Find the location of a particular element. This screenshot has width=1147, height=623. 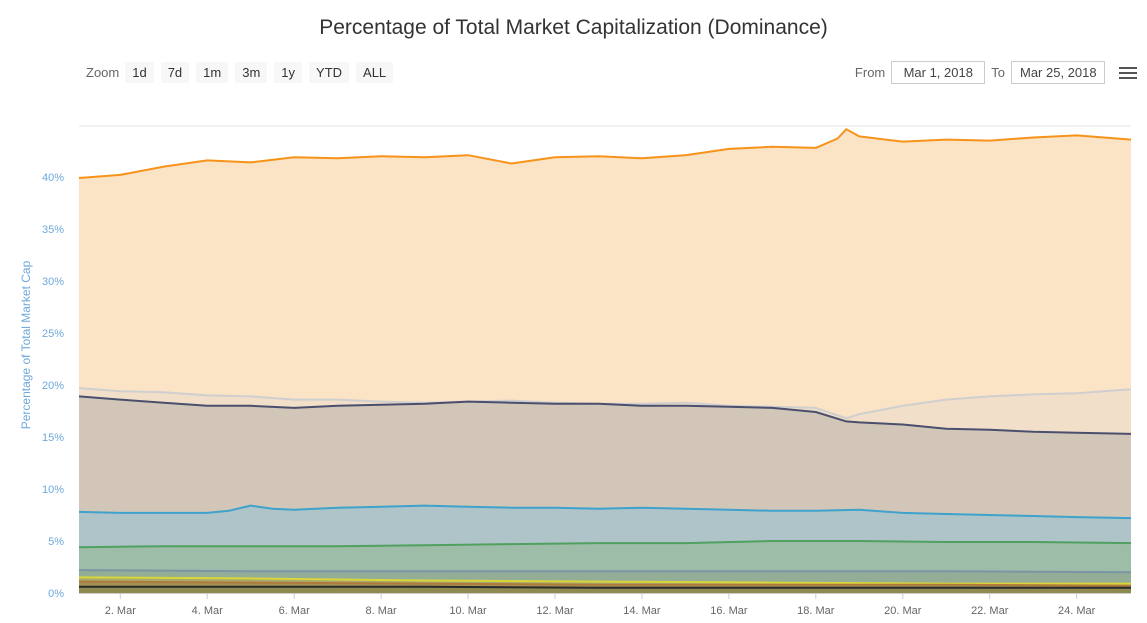

y-tick-label: 30% is located at coordinates (53, 282).